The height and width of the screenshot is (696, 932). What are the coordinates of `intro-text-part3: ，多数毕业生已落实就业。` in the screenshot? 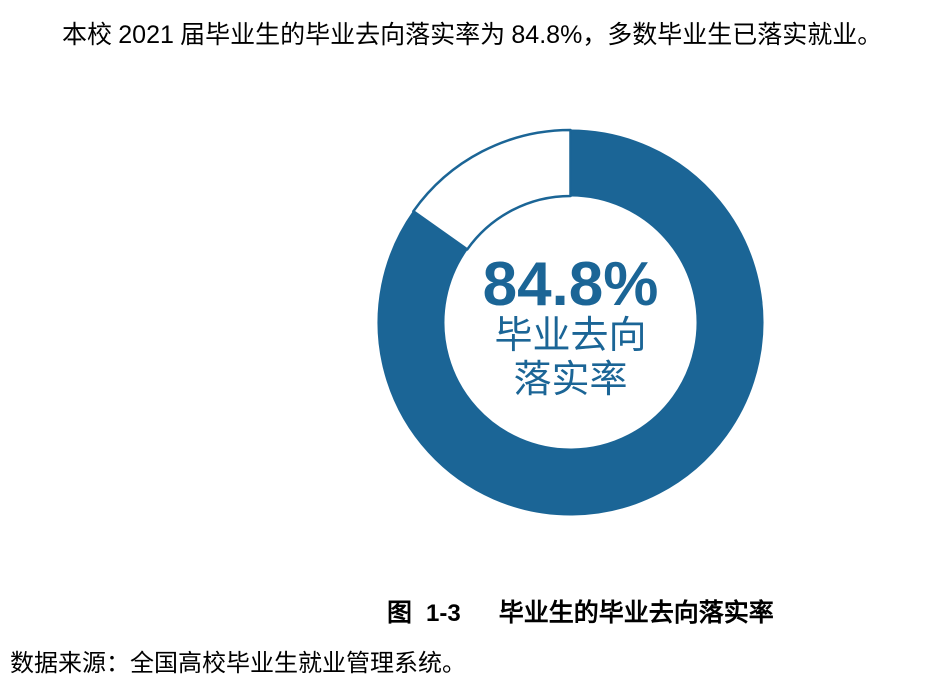 It's located at (732, 35).